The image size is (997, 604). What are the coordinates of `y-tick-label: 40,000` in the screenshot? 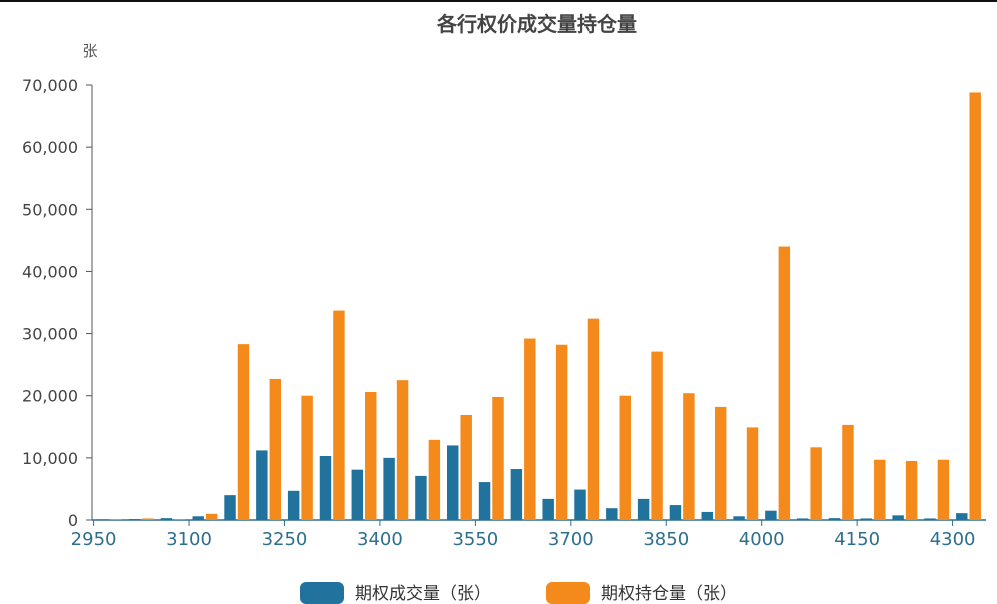 It's located at (50, 271).